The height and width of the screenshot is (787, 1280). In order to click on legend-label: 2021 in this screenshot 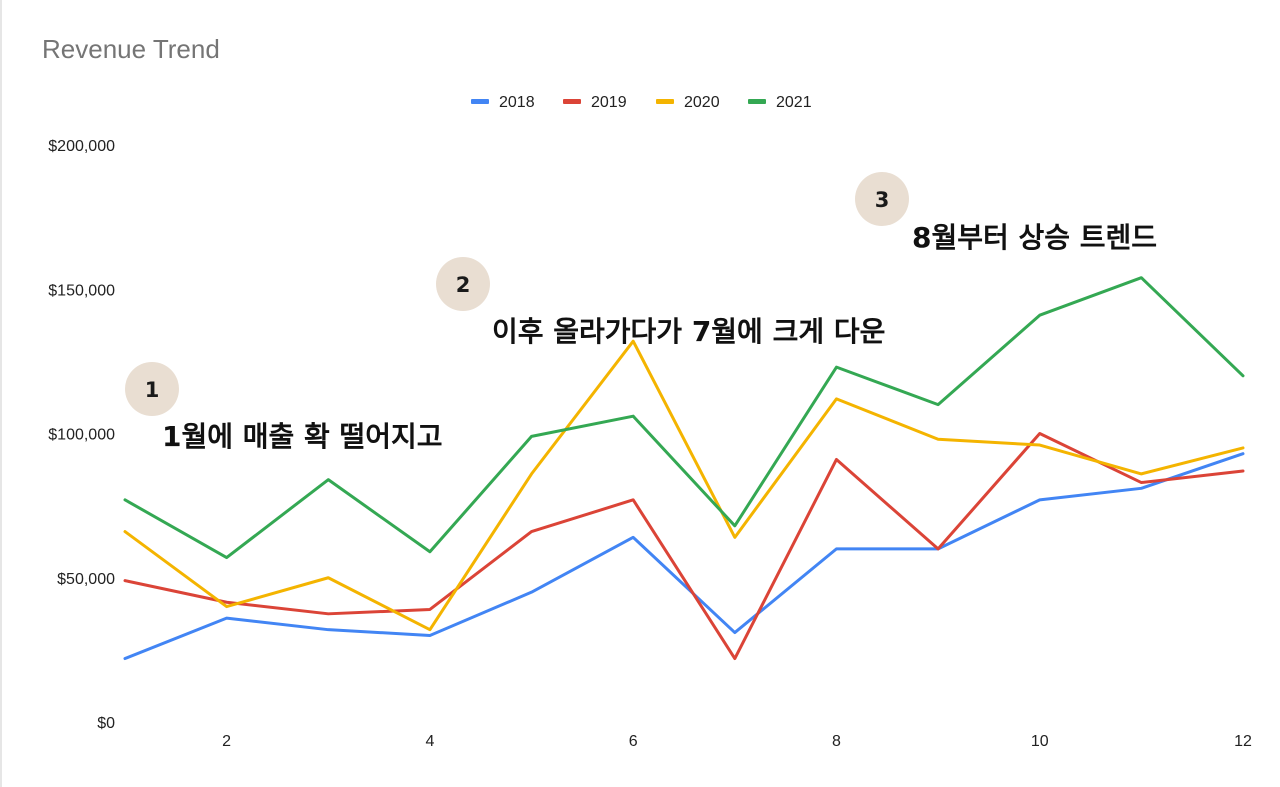, I will do `click(794, 102)`.